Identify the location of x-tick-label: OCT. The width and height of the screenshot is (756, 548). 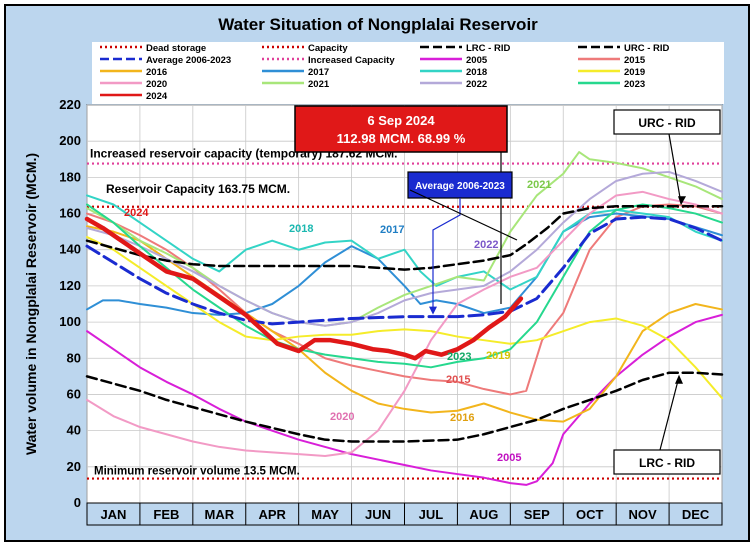
(590, 514).